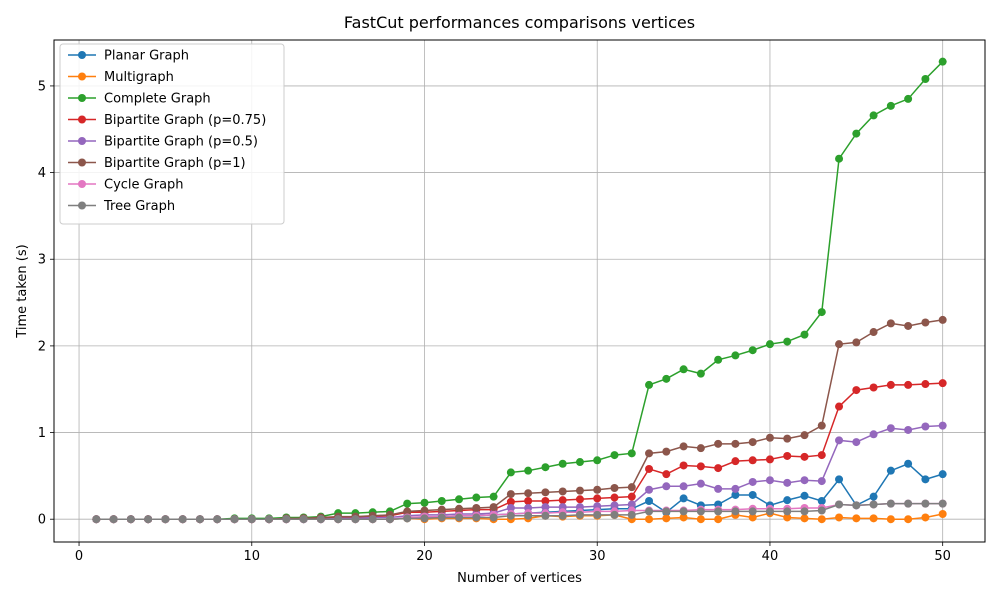 Image resolution: width=1000 pixels, height=600 pixels. I want to click on y-tick-label: 2, so click(42, 346).